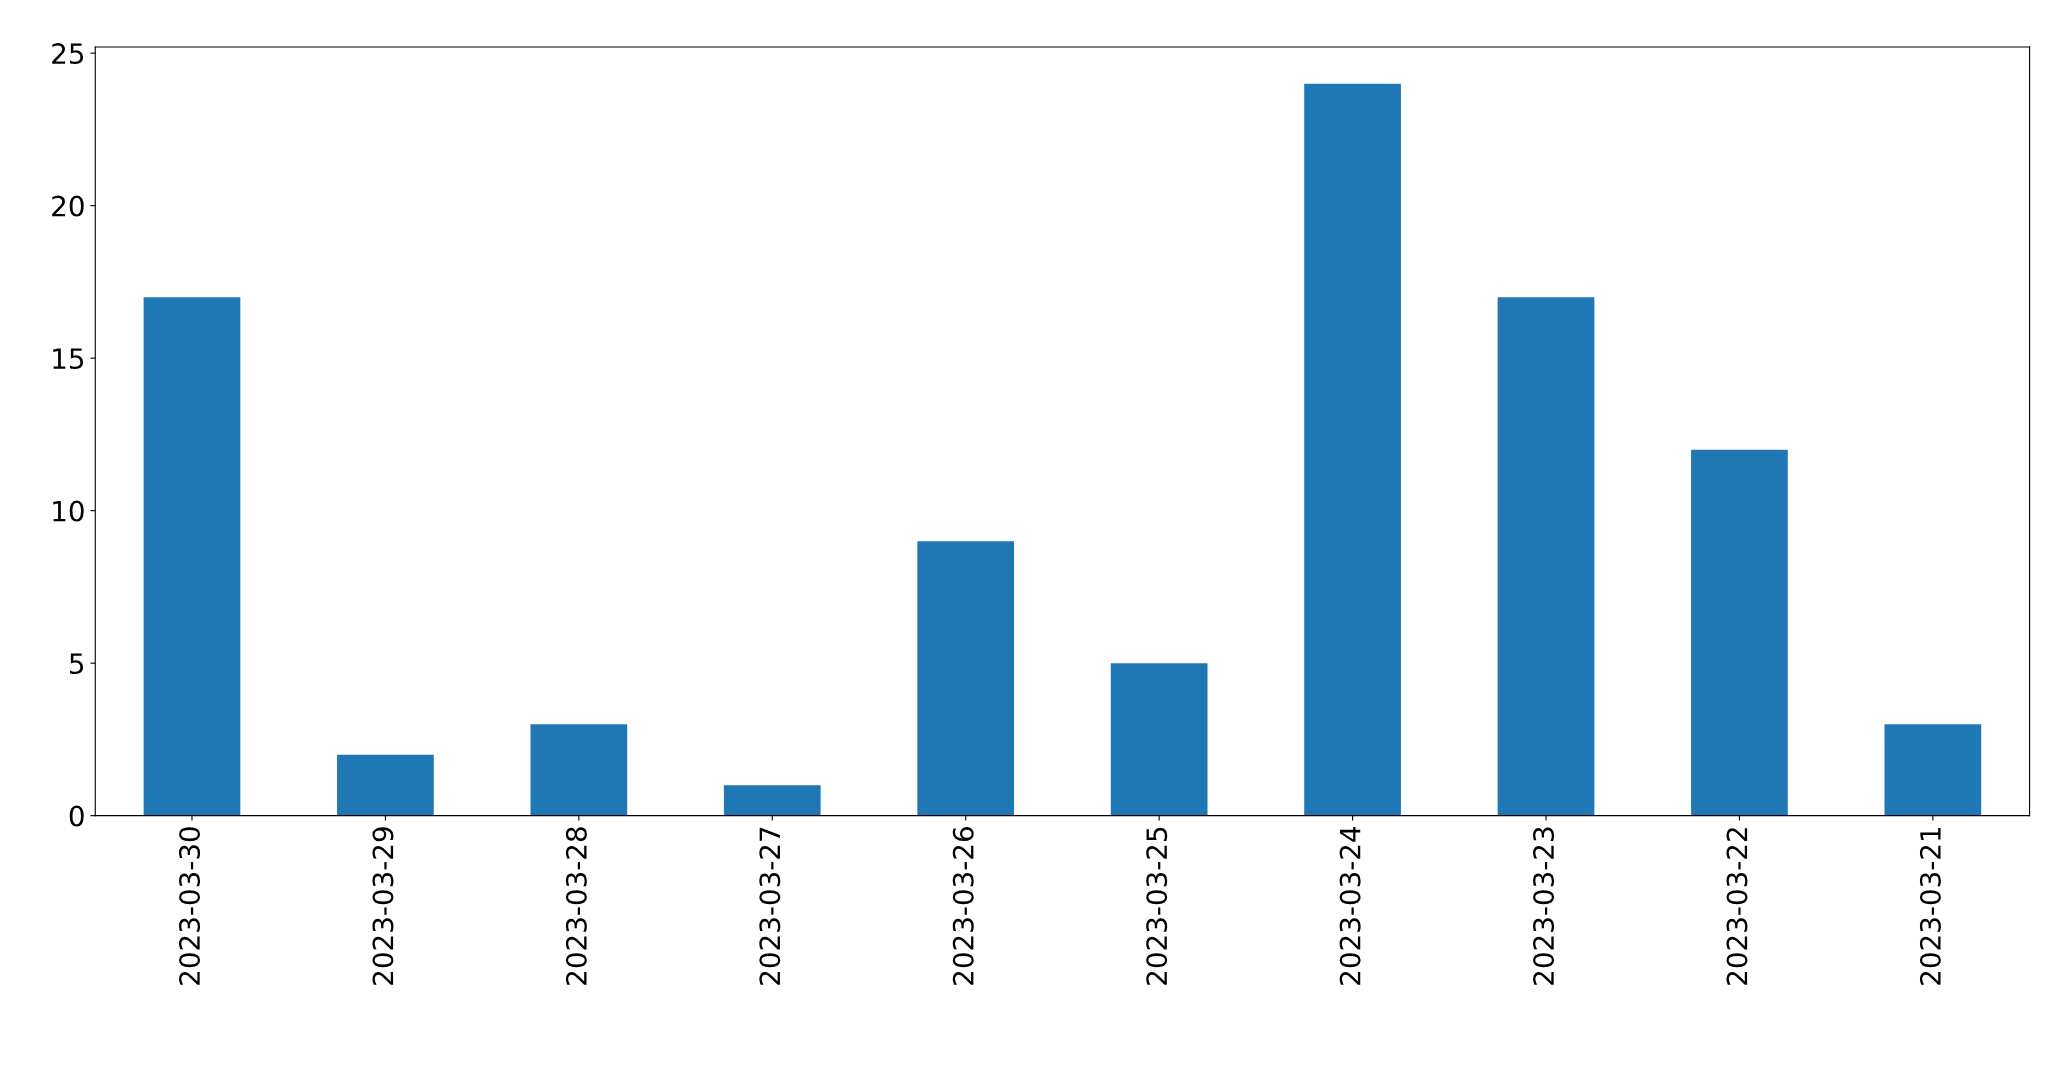  I want to click on x-tick-label: 2023-03-27, so click(770, 906).